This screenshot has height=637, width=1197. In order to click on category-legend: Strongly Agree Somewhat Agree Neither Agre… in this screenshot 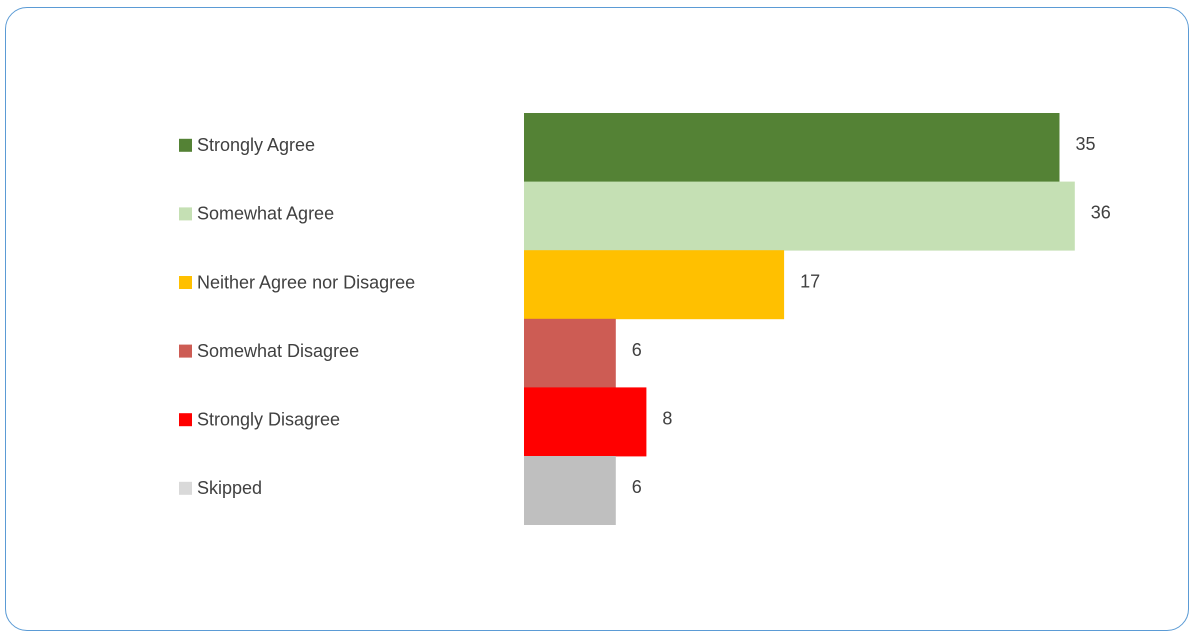, I will do `click(297, 316)`.